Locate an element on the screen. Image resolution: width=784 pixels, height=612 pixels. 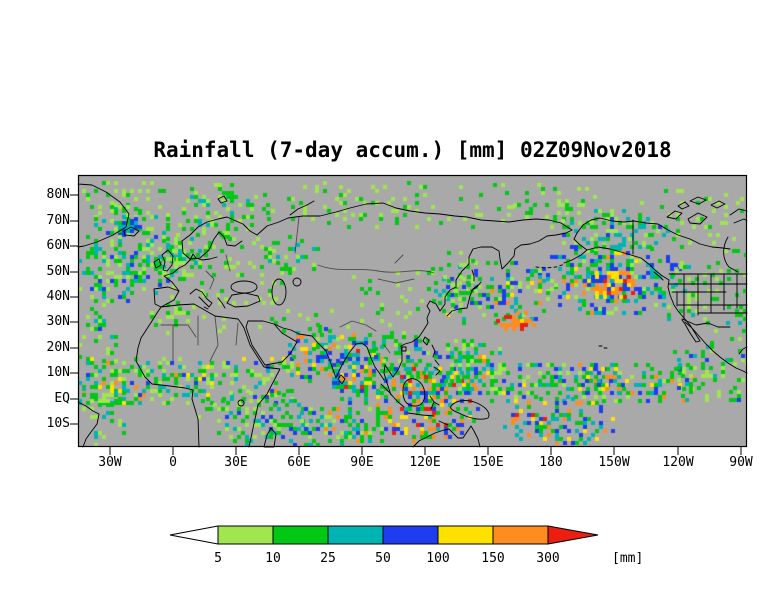
lat-tick-label: 60N is located at coordinates (58, 245).